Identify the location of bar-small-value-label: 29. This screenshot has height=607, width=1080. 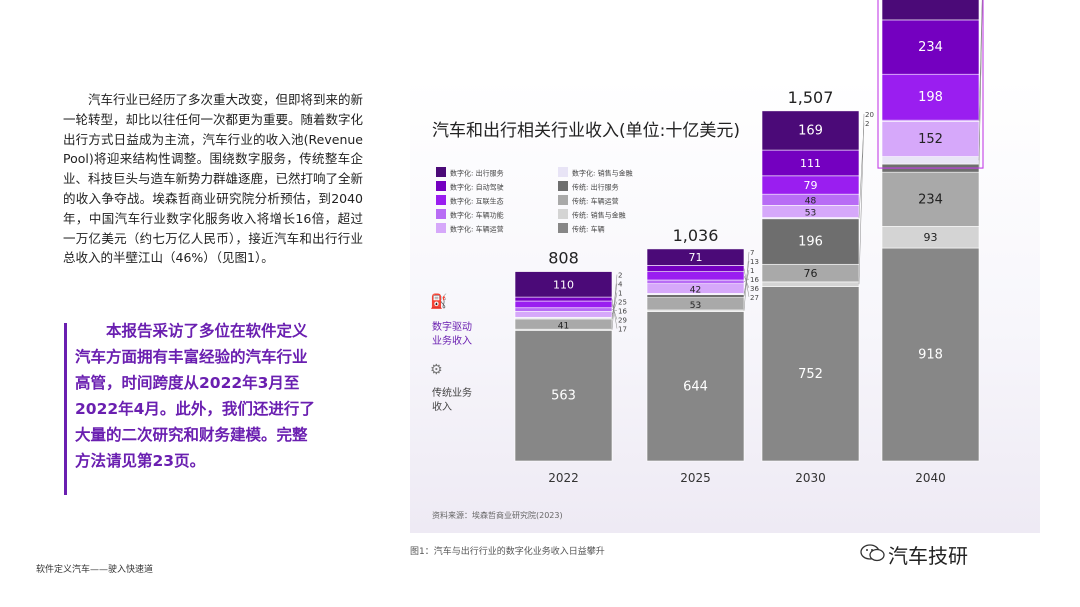
(622, 321).